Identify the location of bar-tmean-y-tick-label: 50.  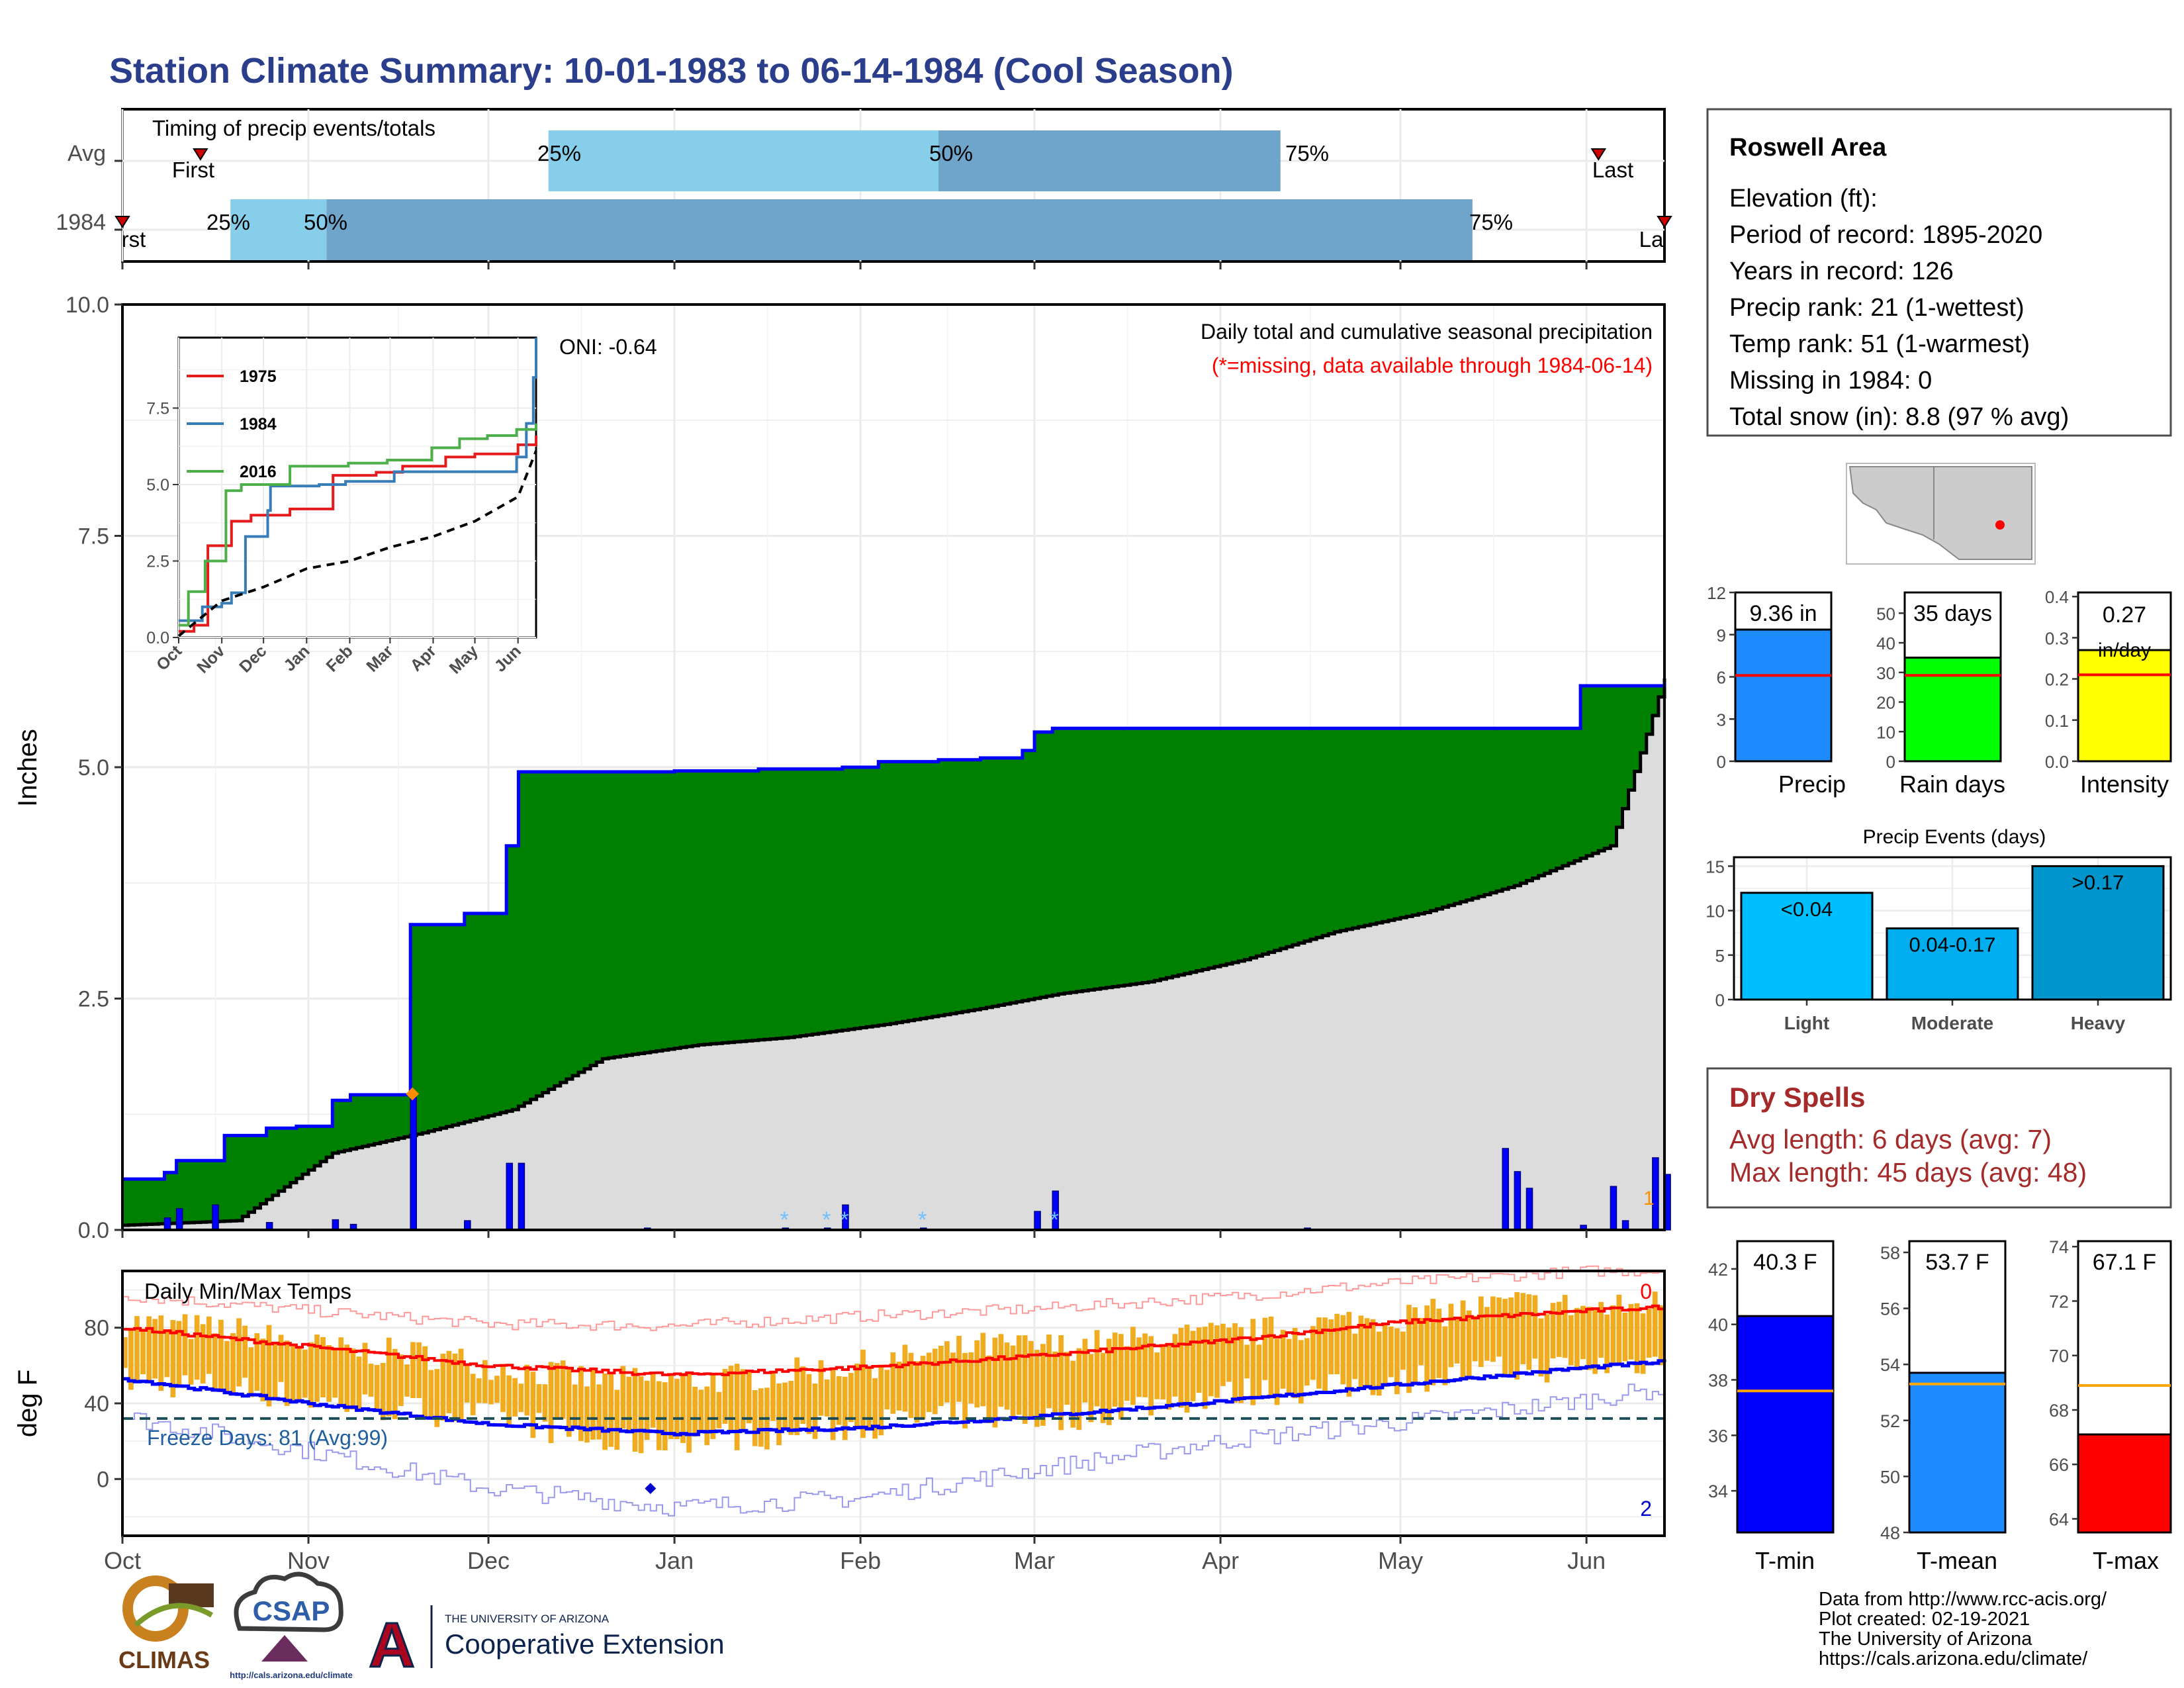
(1890, 1477).